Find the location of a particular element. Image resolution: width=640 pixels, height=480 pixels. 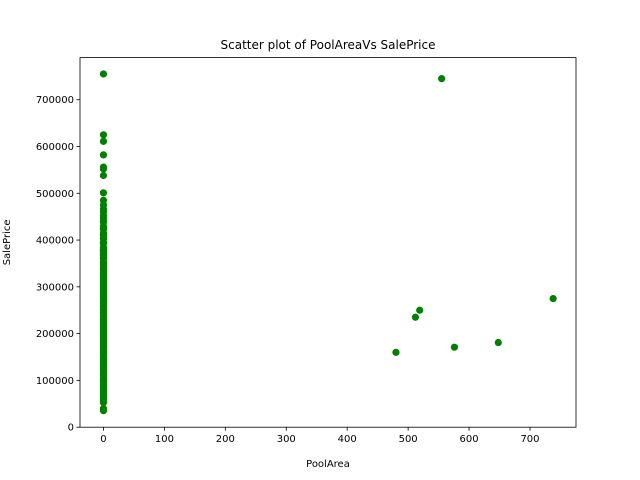

y-tick-label: 200000 is located at coordinates (55, 334).